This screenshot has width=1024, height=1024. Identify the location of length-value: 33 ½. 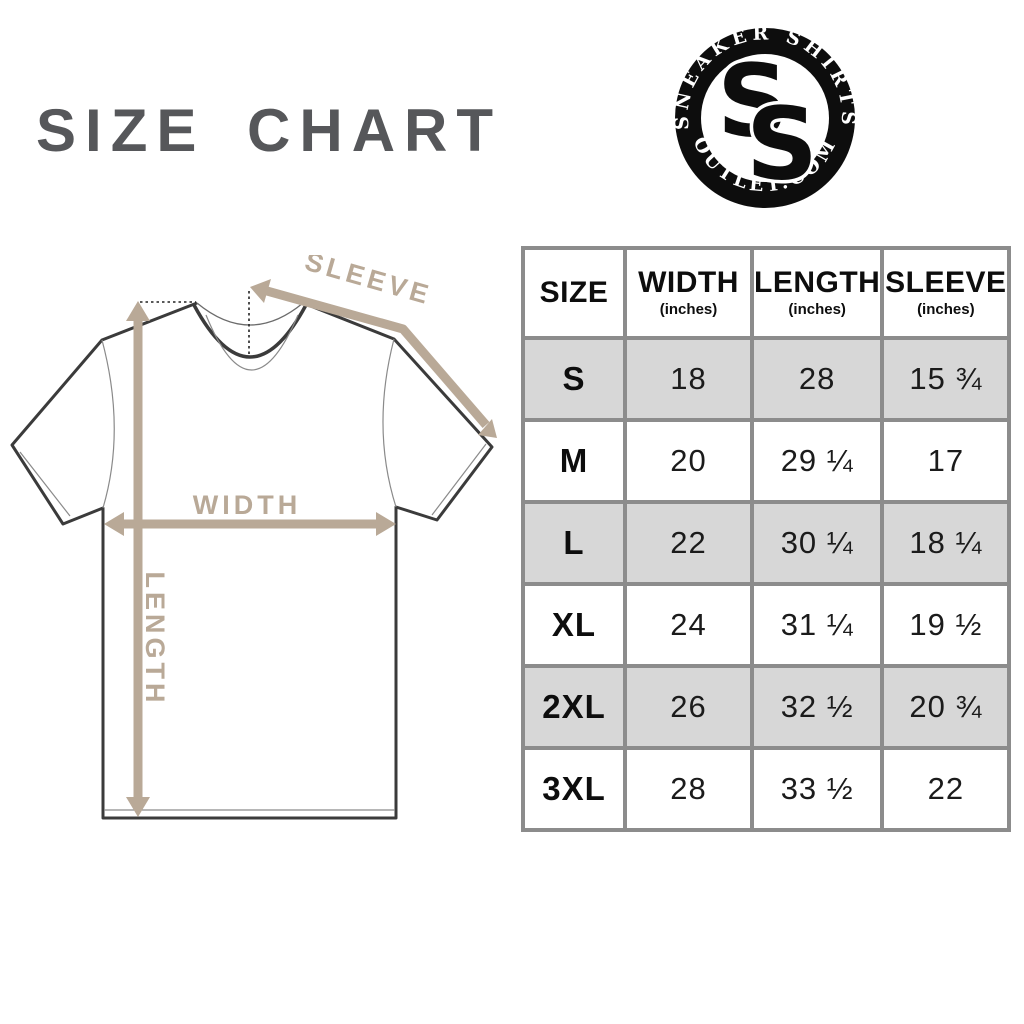
(817, 789).